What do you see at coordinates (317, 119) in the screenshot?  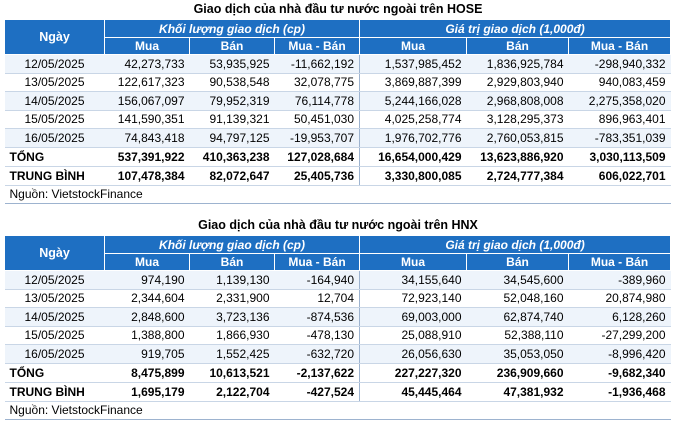 I see `hose-vol-net-cell: 50,451,030` at bounding box center [317, 119].